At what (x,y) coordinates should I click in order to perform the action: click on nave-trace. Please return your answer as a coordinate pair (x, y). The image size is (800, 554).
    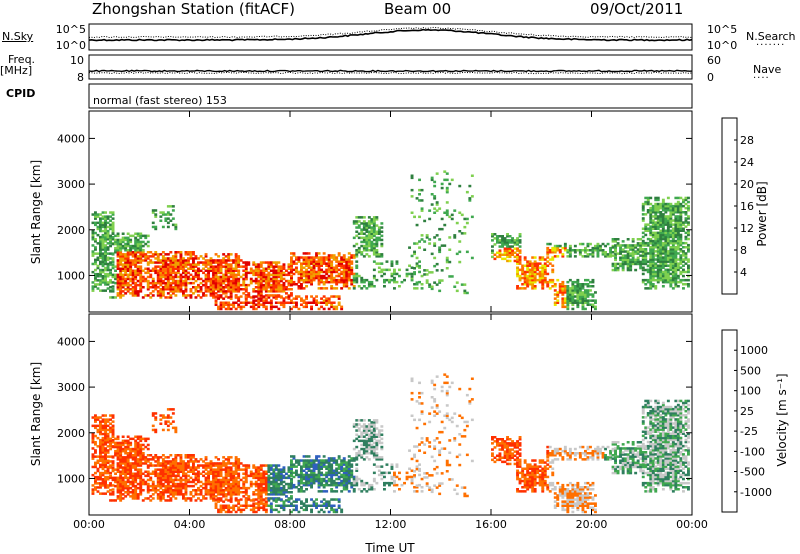
    Looking at the image, I should click on (390, 73).